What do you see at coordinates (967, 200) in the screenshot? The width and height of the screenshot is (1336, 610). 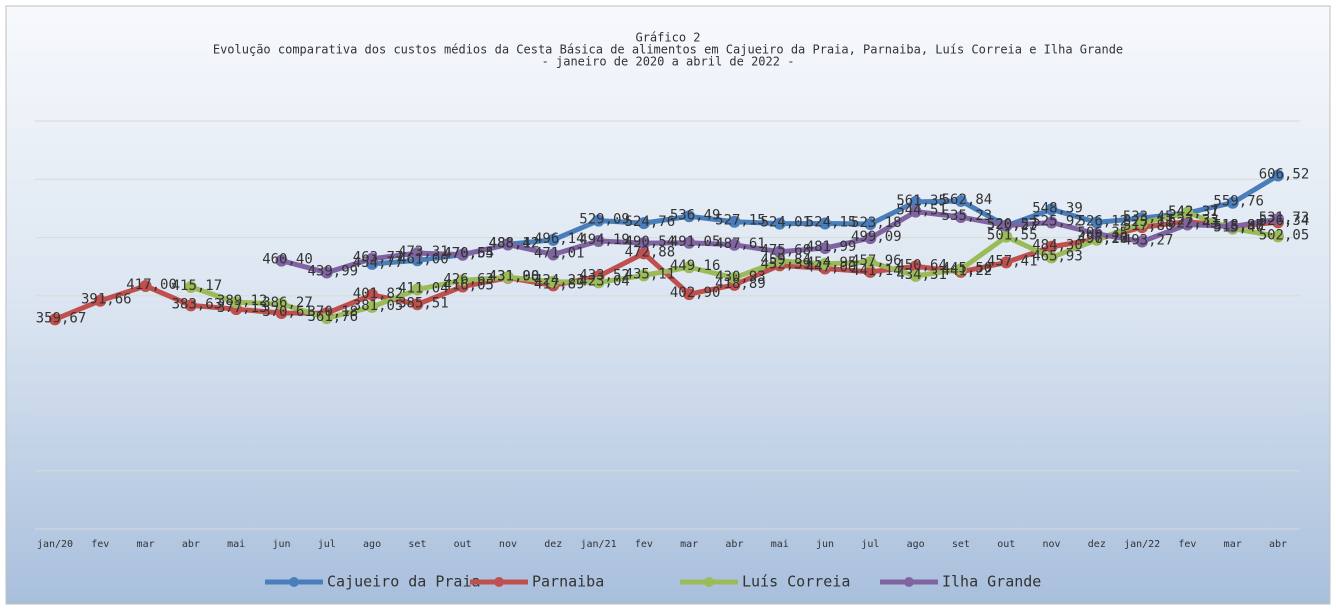 I see `data-label: 562,84` at bounding box center [967, 200].